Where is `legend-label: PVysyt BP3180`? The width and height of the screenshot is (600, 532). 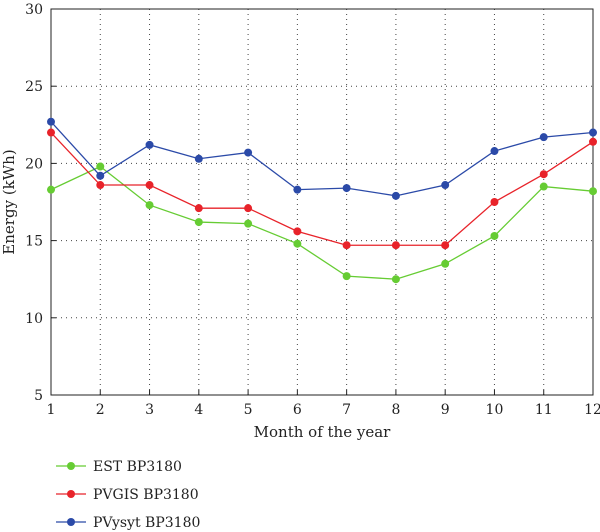
legend-label: PVysyt BP3180 is located at coordinates (146, 523).